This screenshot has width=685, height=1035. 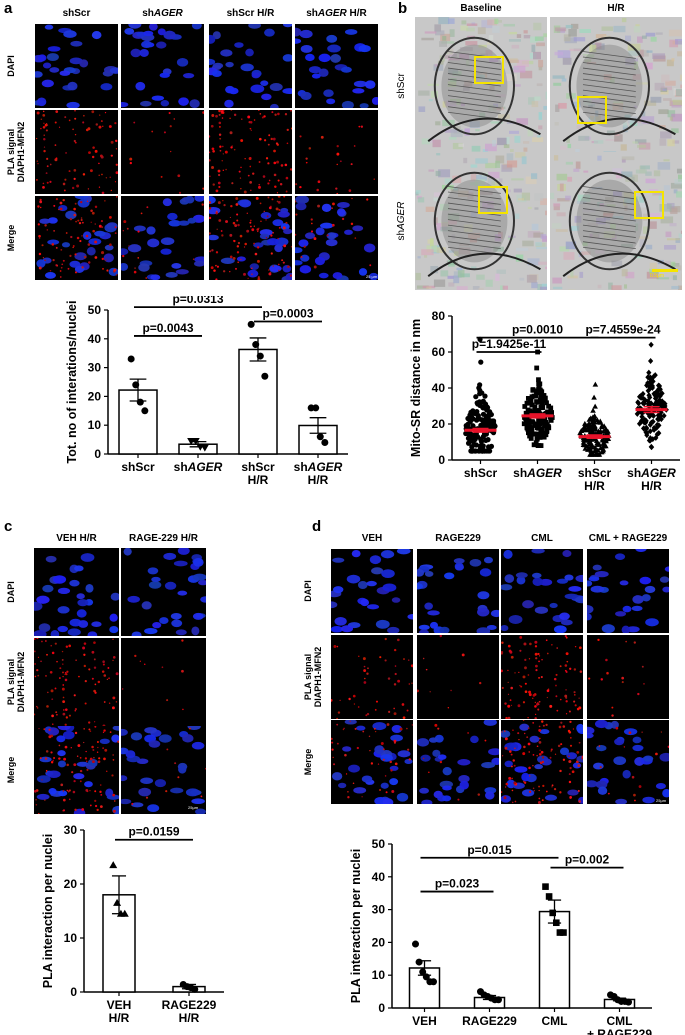 I want to click on a-image-r0-c0, so click(x=76, y=66).